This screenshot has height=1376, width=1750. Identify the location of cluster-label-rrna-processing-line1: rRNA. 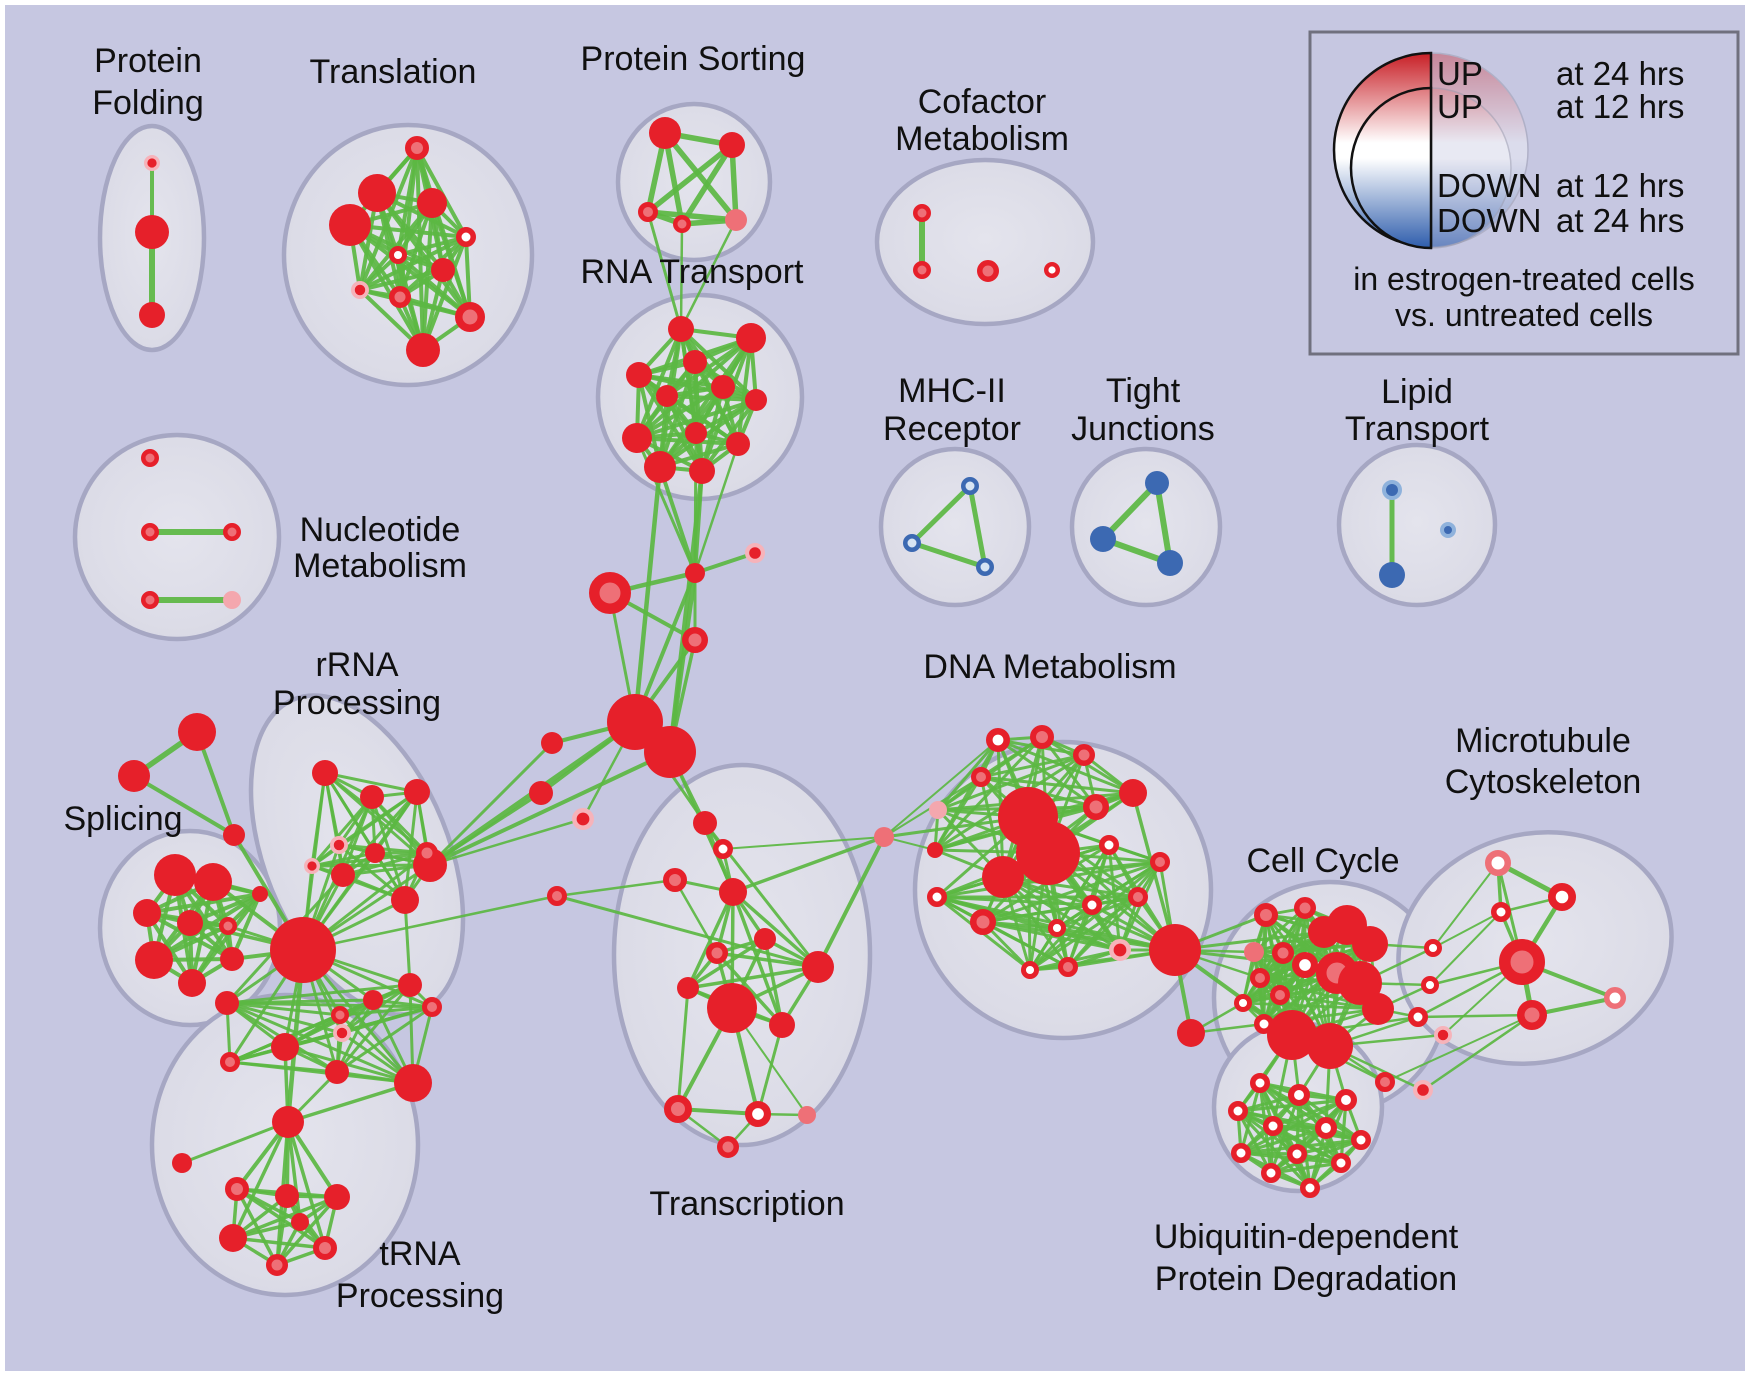
(356, 665).